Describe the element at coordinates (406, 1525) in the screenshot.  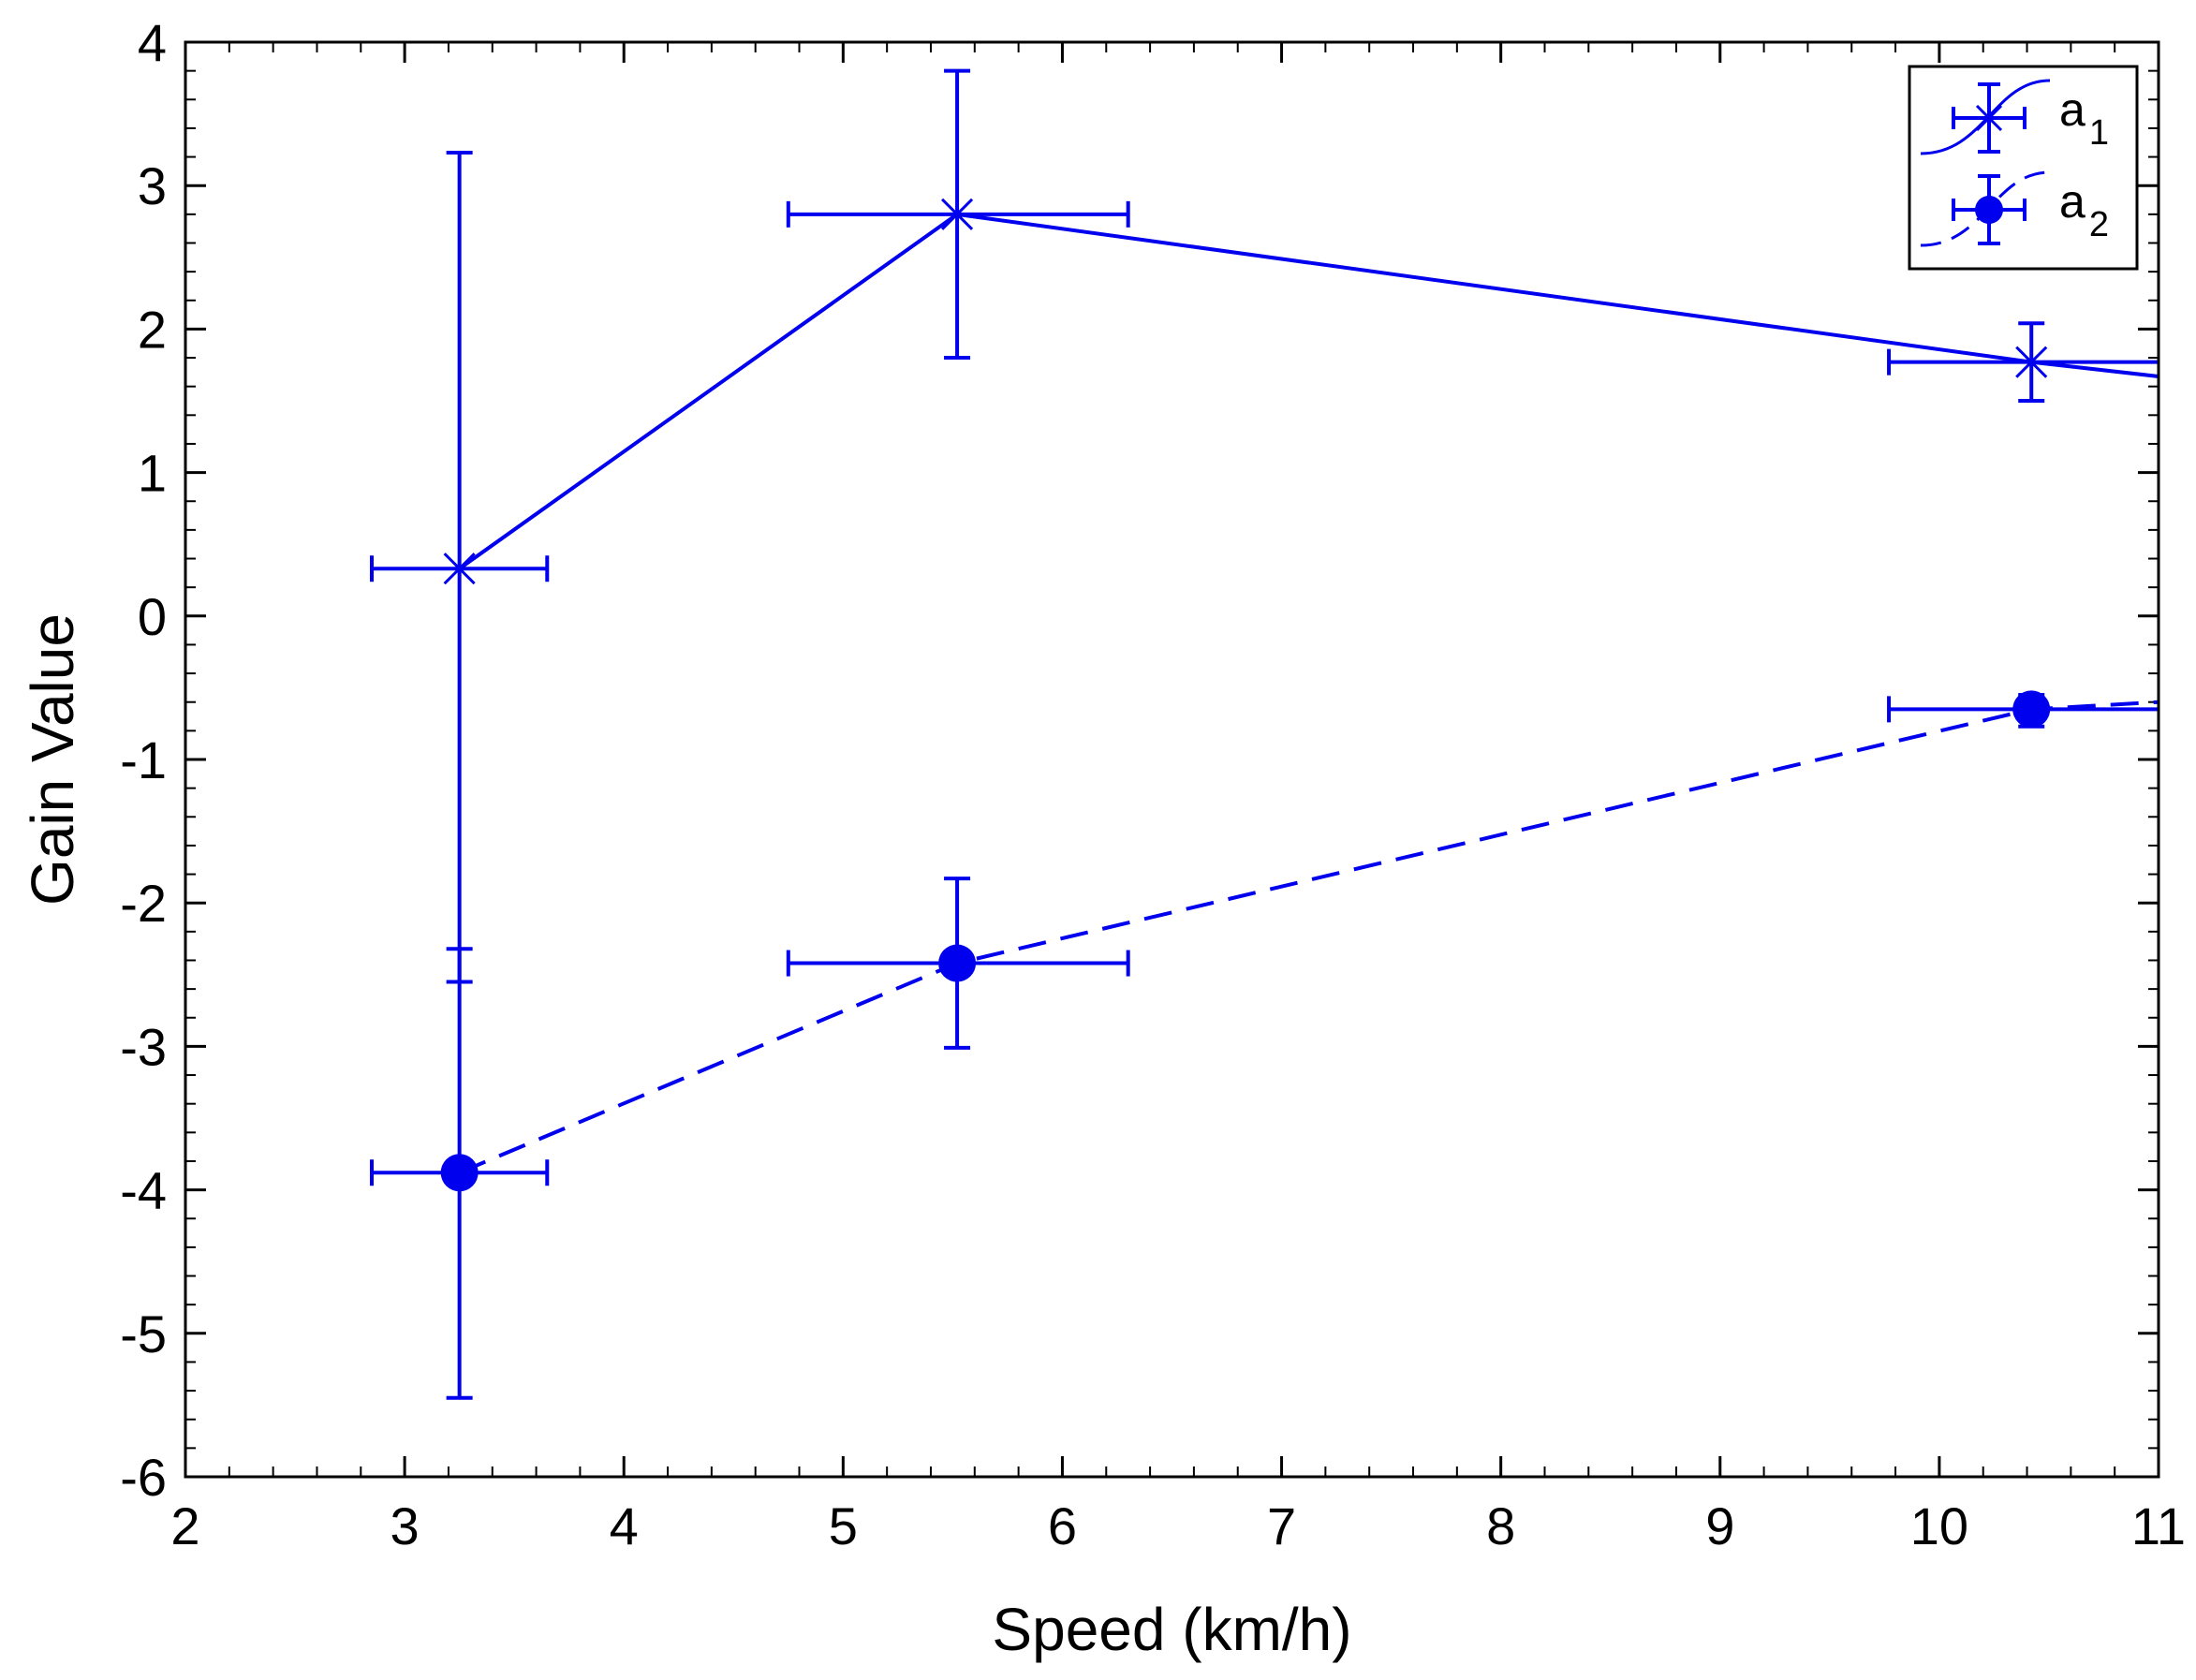
I see `x-tick-label: 3` at that location.